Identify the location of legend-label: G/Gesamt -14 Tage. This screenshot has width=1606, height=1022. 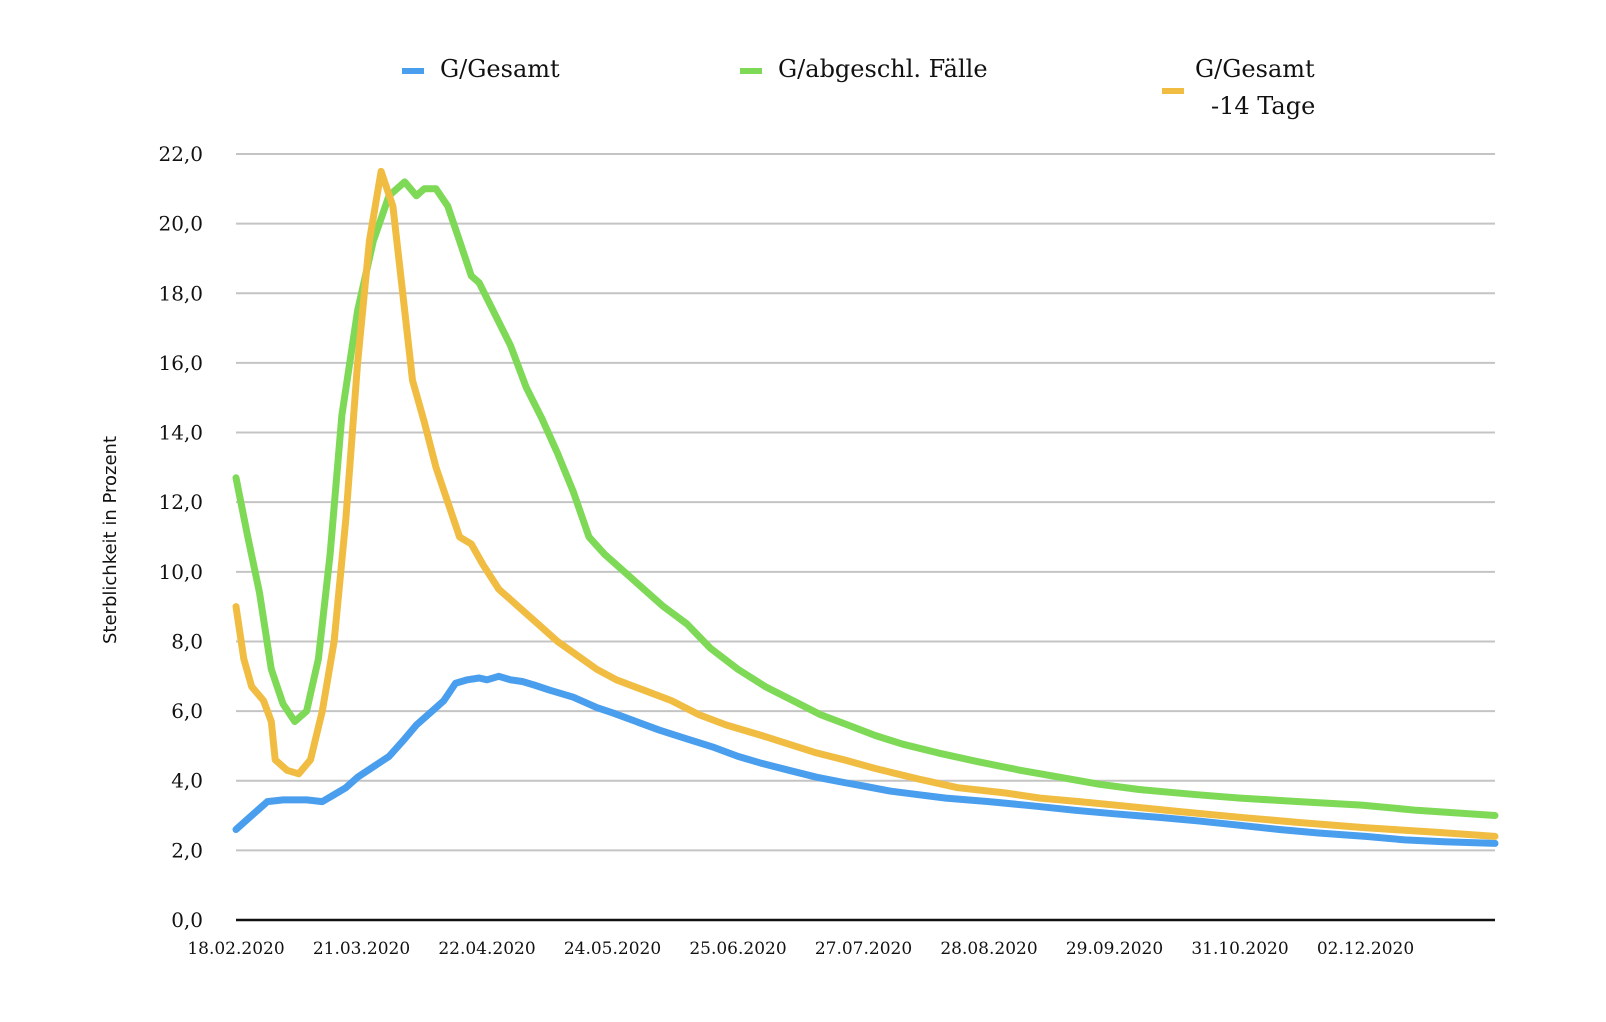
(1255, 87).